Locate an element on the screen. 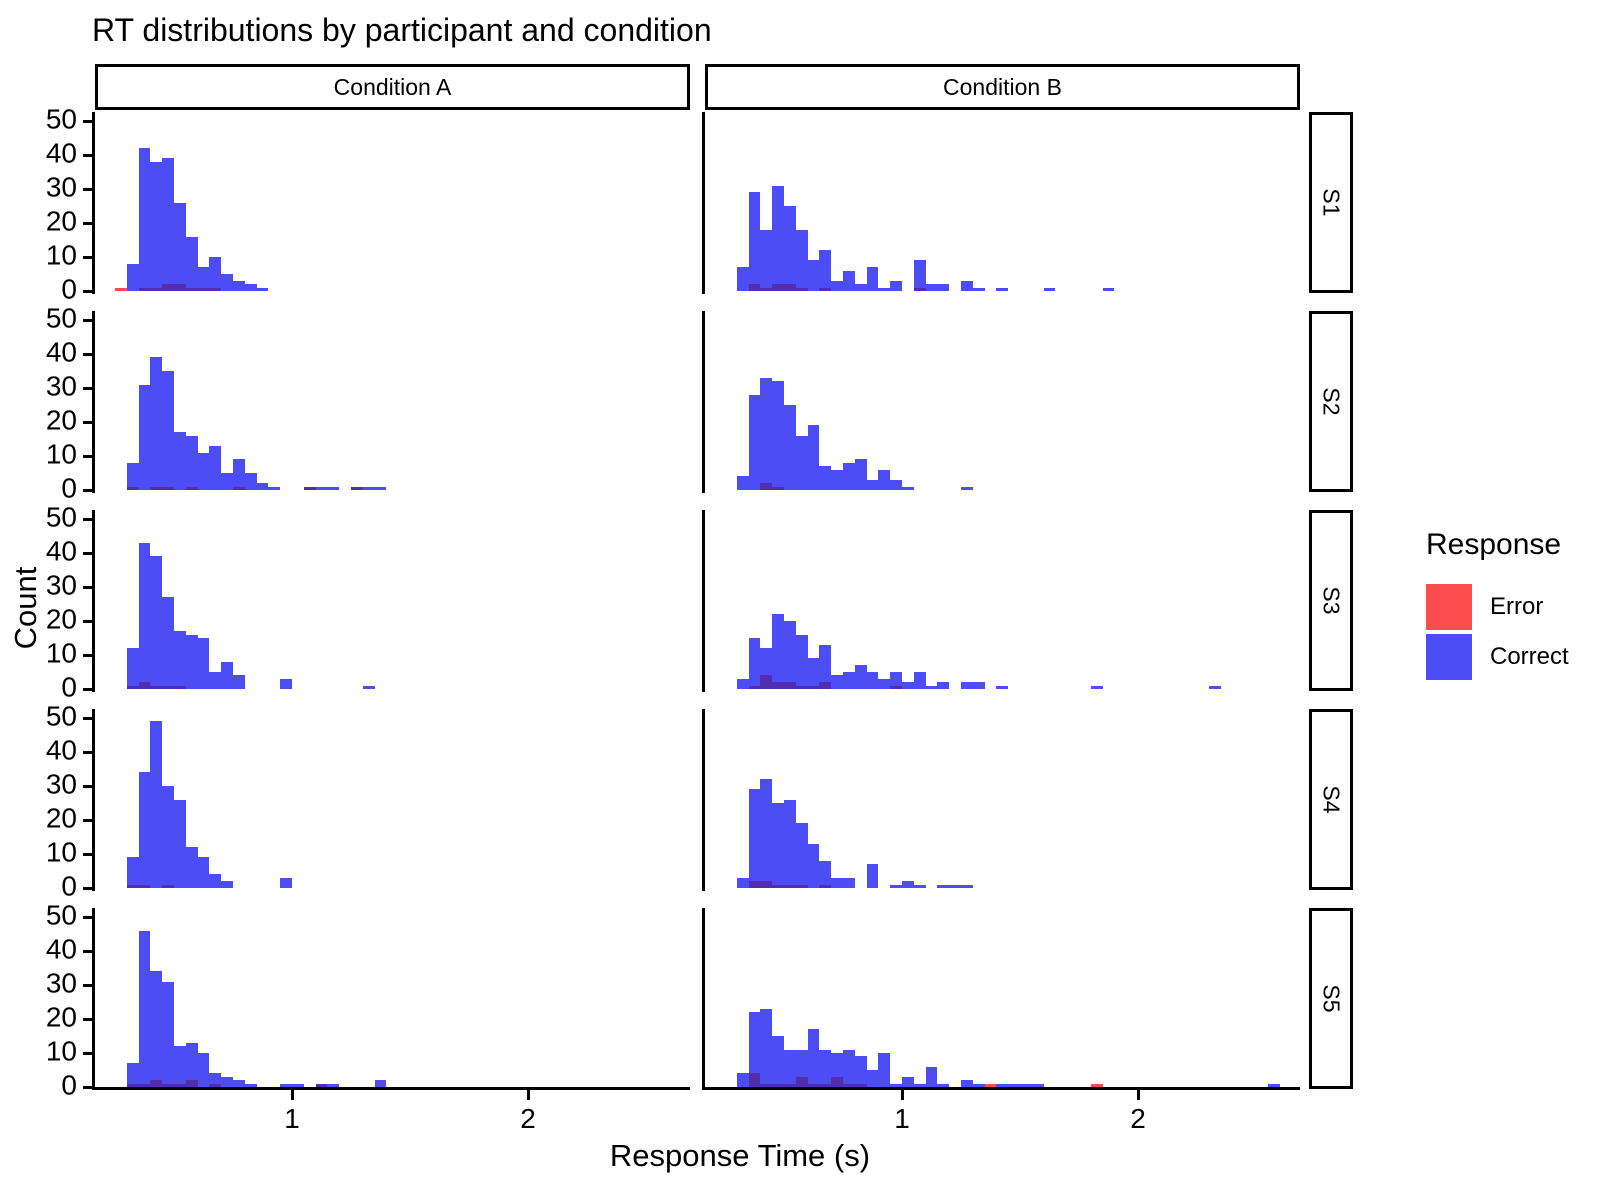  facet-row-strip: S3 is located at coordinates (1331, 600).